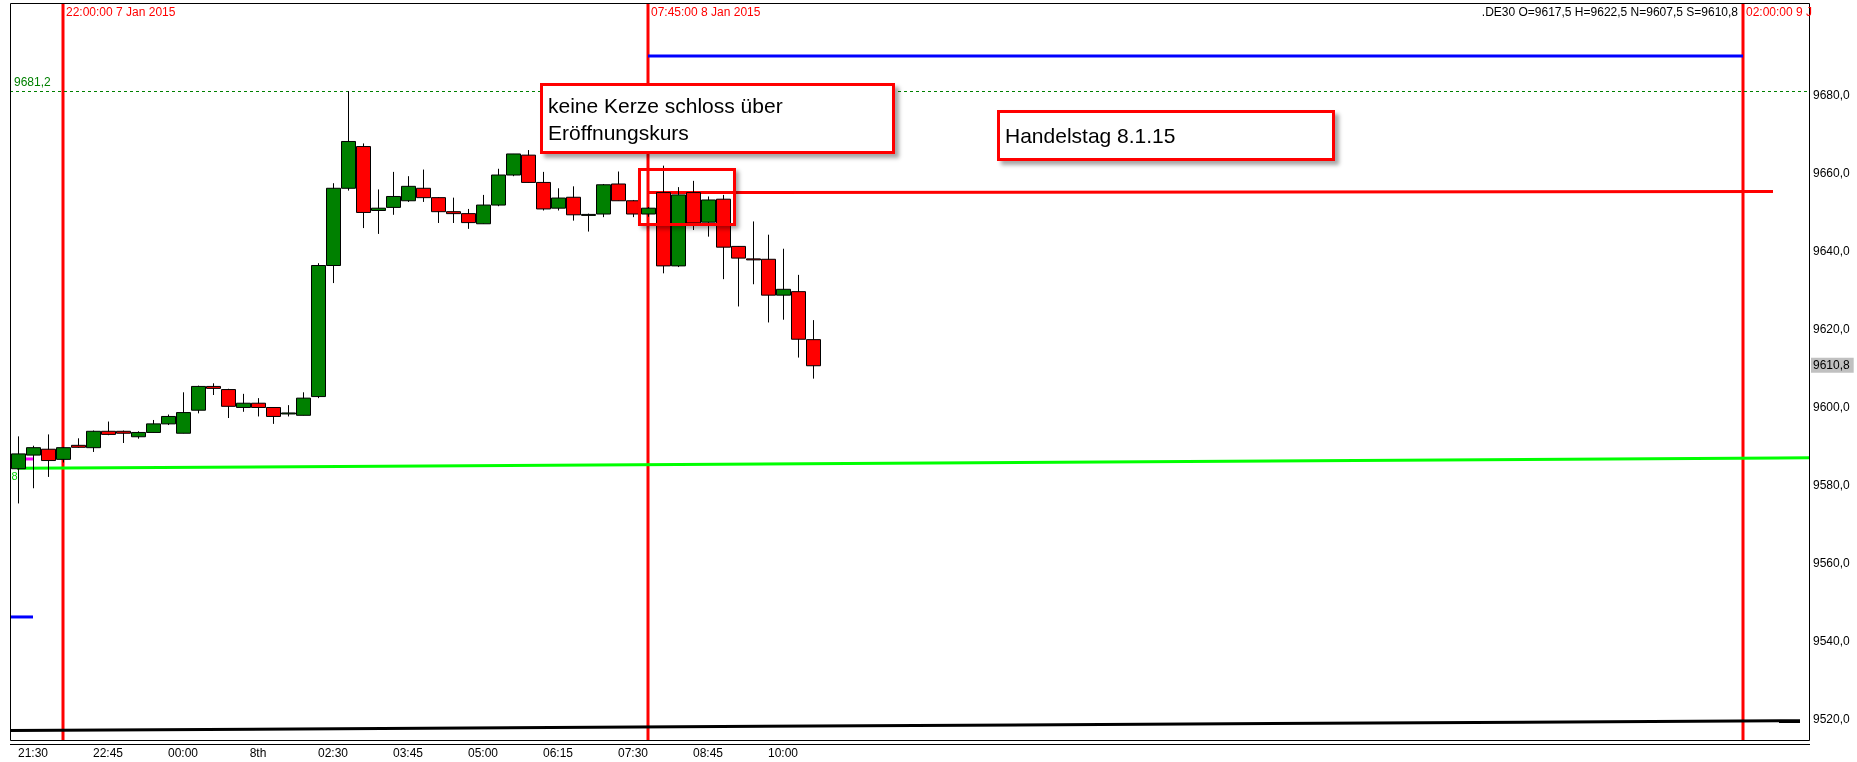  What do you see at coordinates (1832, 329) in the screenshot?
I see `y-tick-label: 9620,0` at bounding box center [1832, 329].